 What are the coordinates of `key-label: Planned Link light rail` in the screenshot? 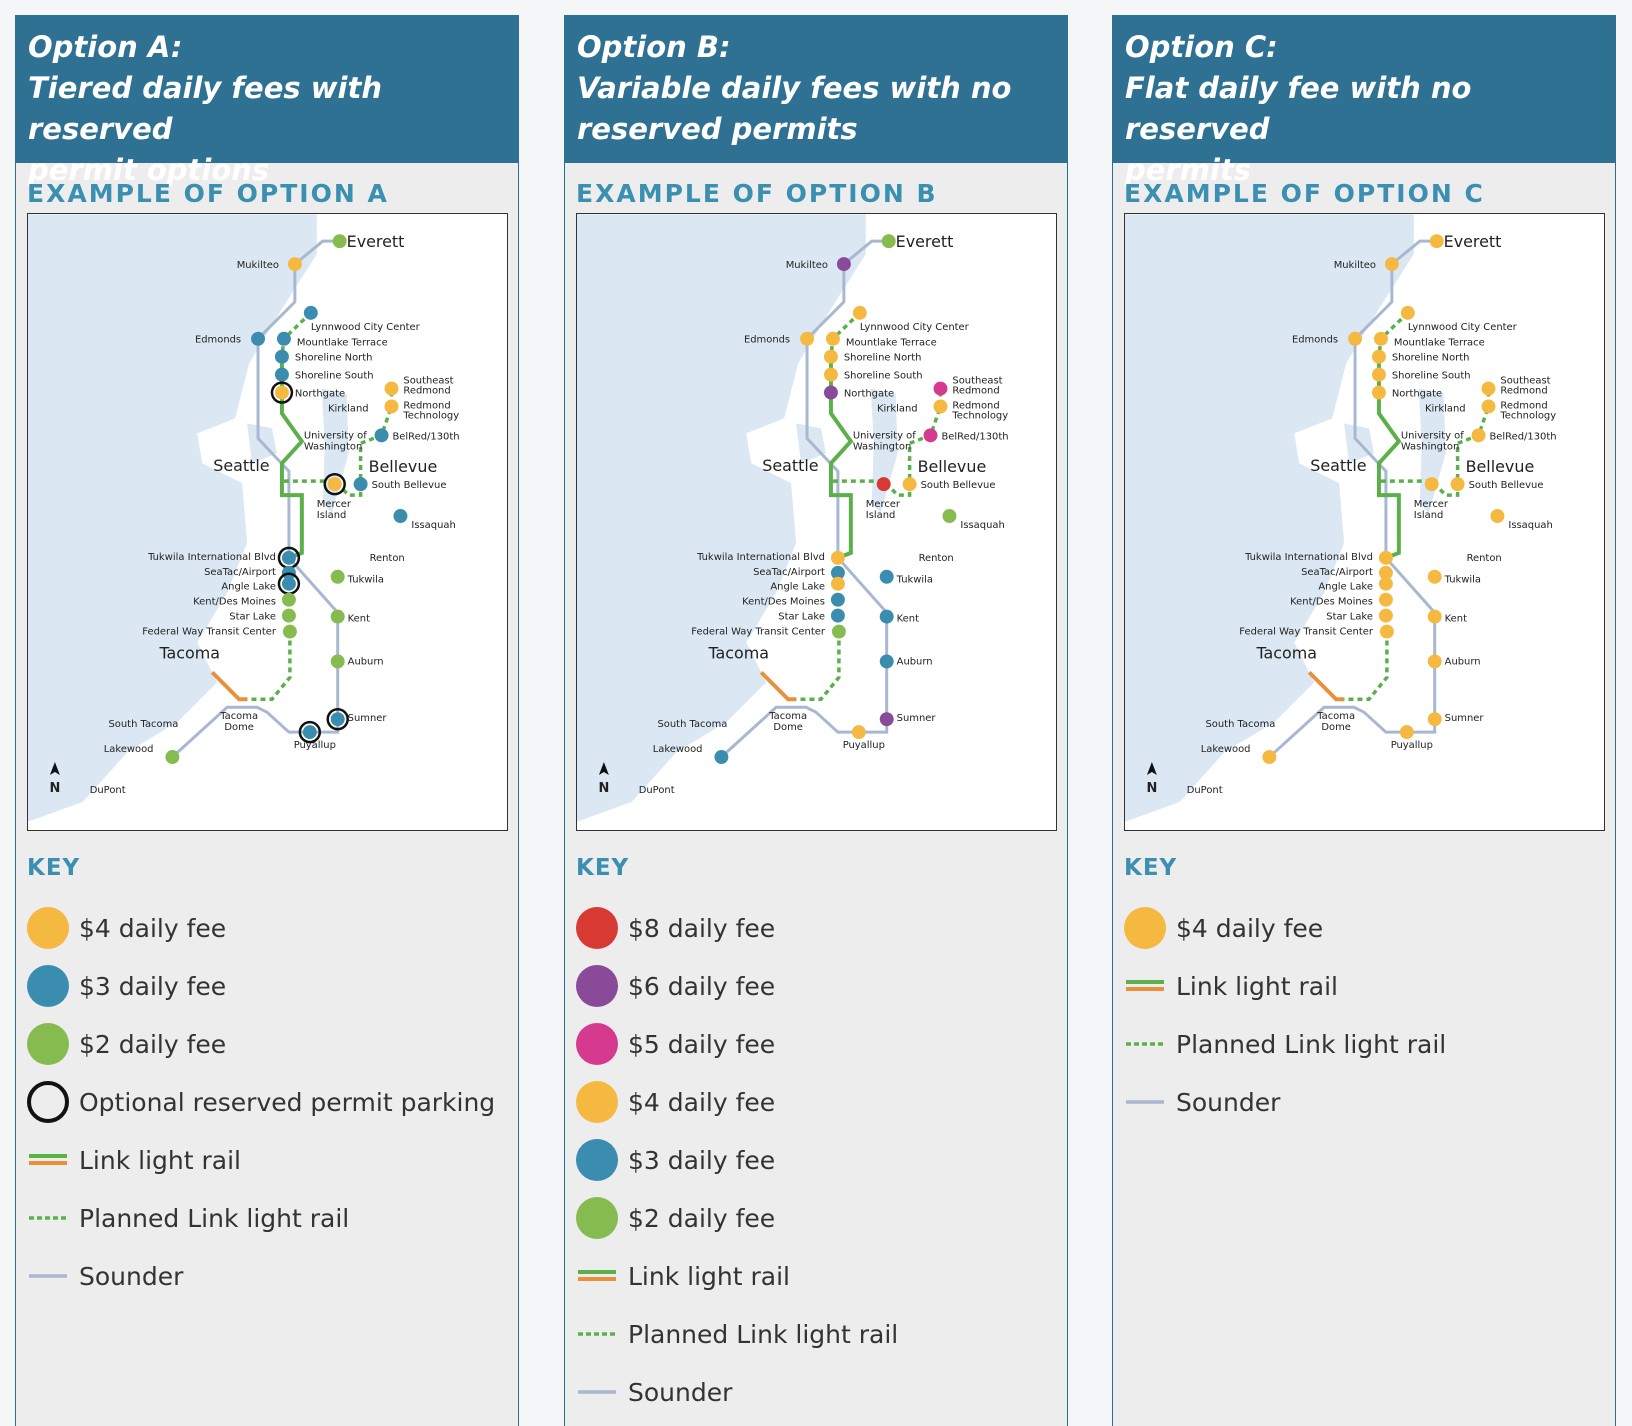 It's located at (214, 1218).